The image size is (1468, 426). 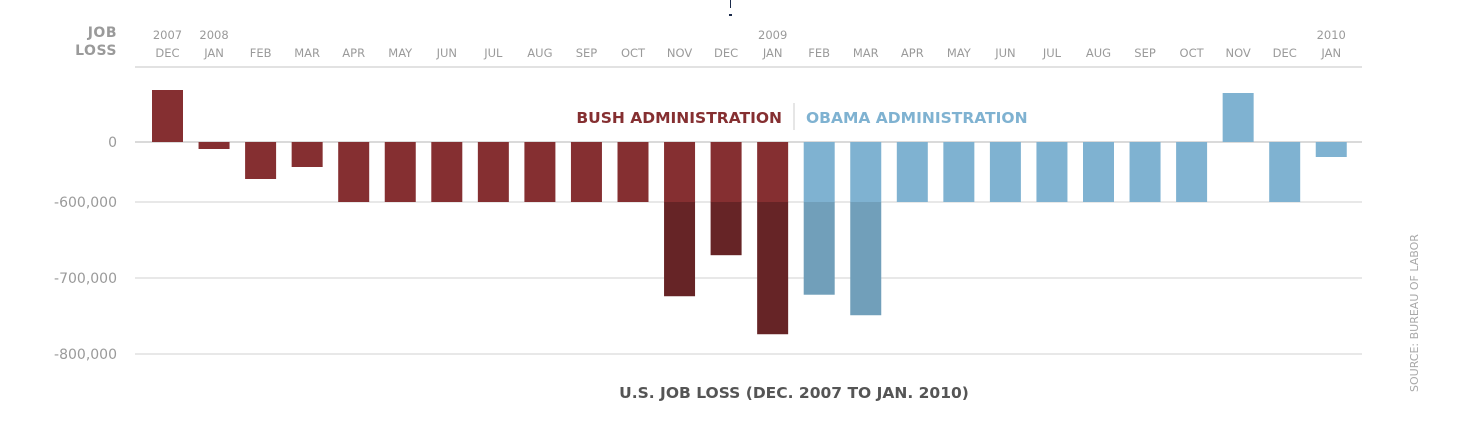 I want to click on x-year-label: 2008, so click(x=213, y=35).